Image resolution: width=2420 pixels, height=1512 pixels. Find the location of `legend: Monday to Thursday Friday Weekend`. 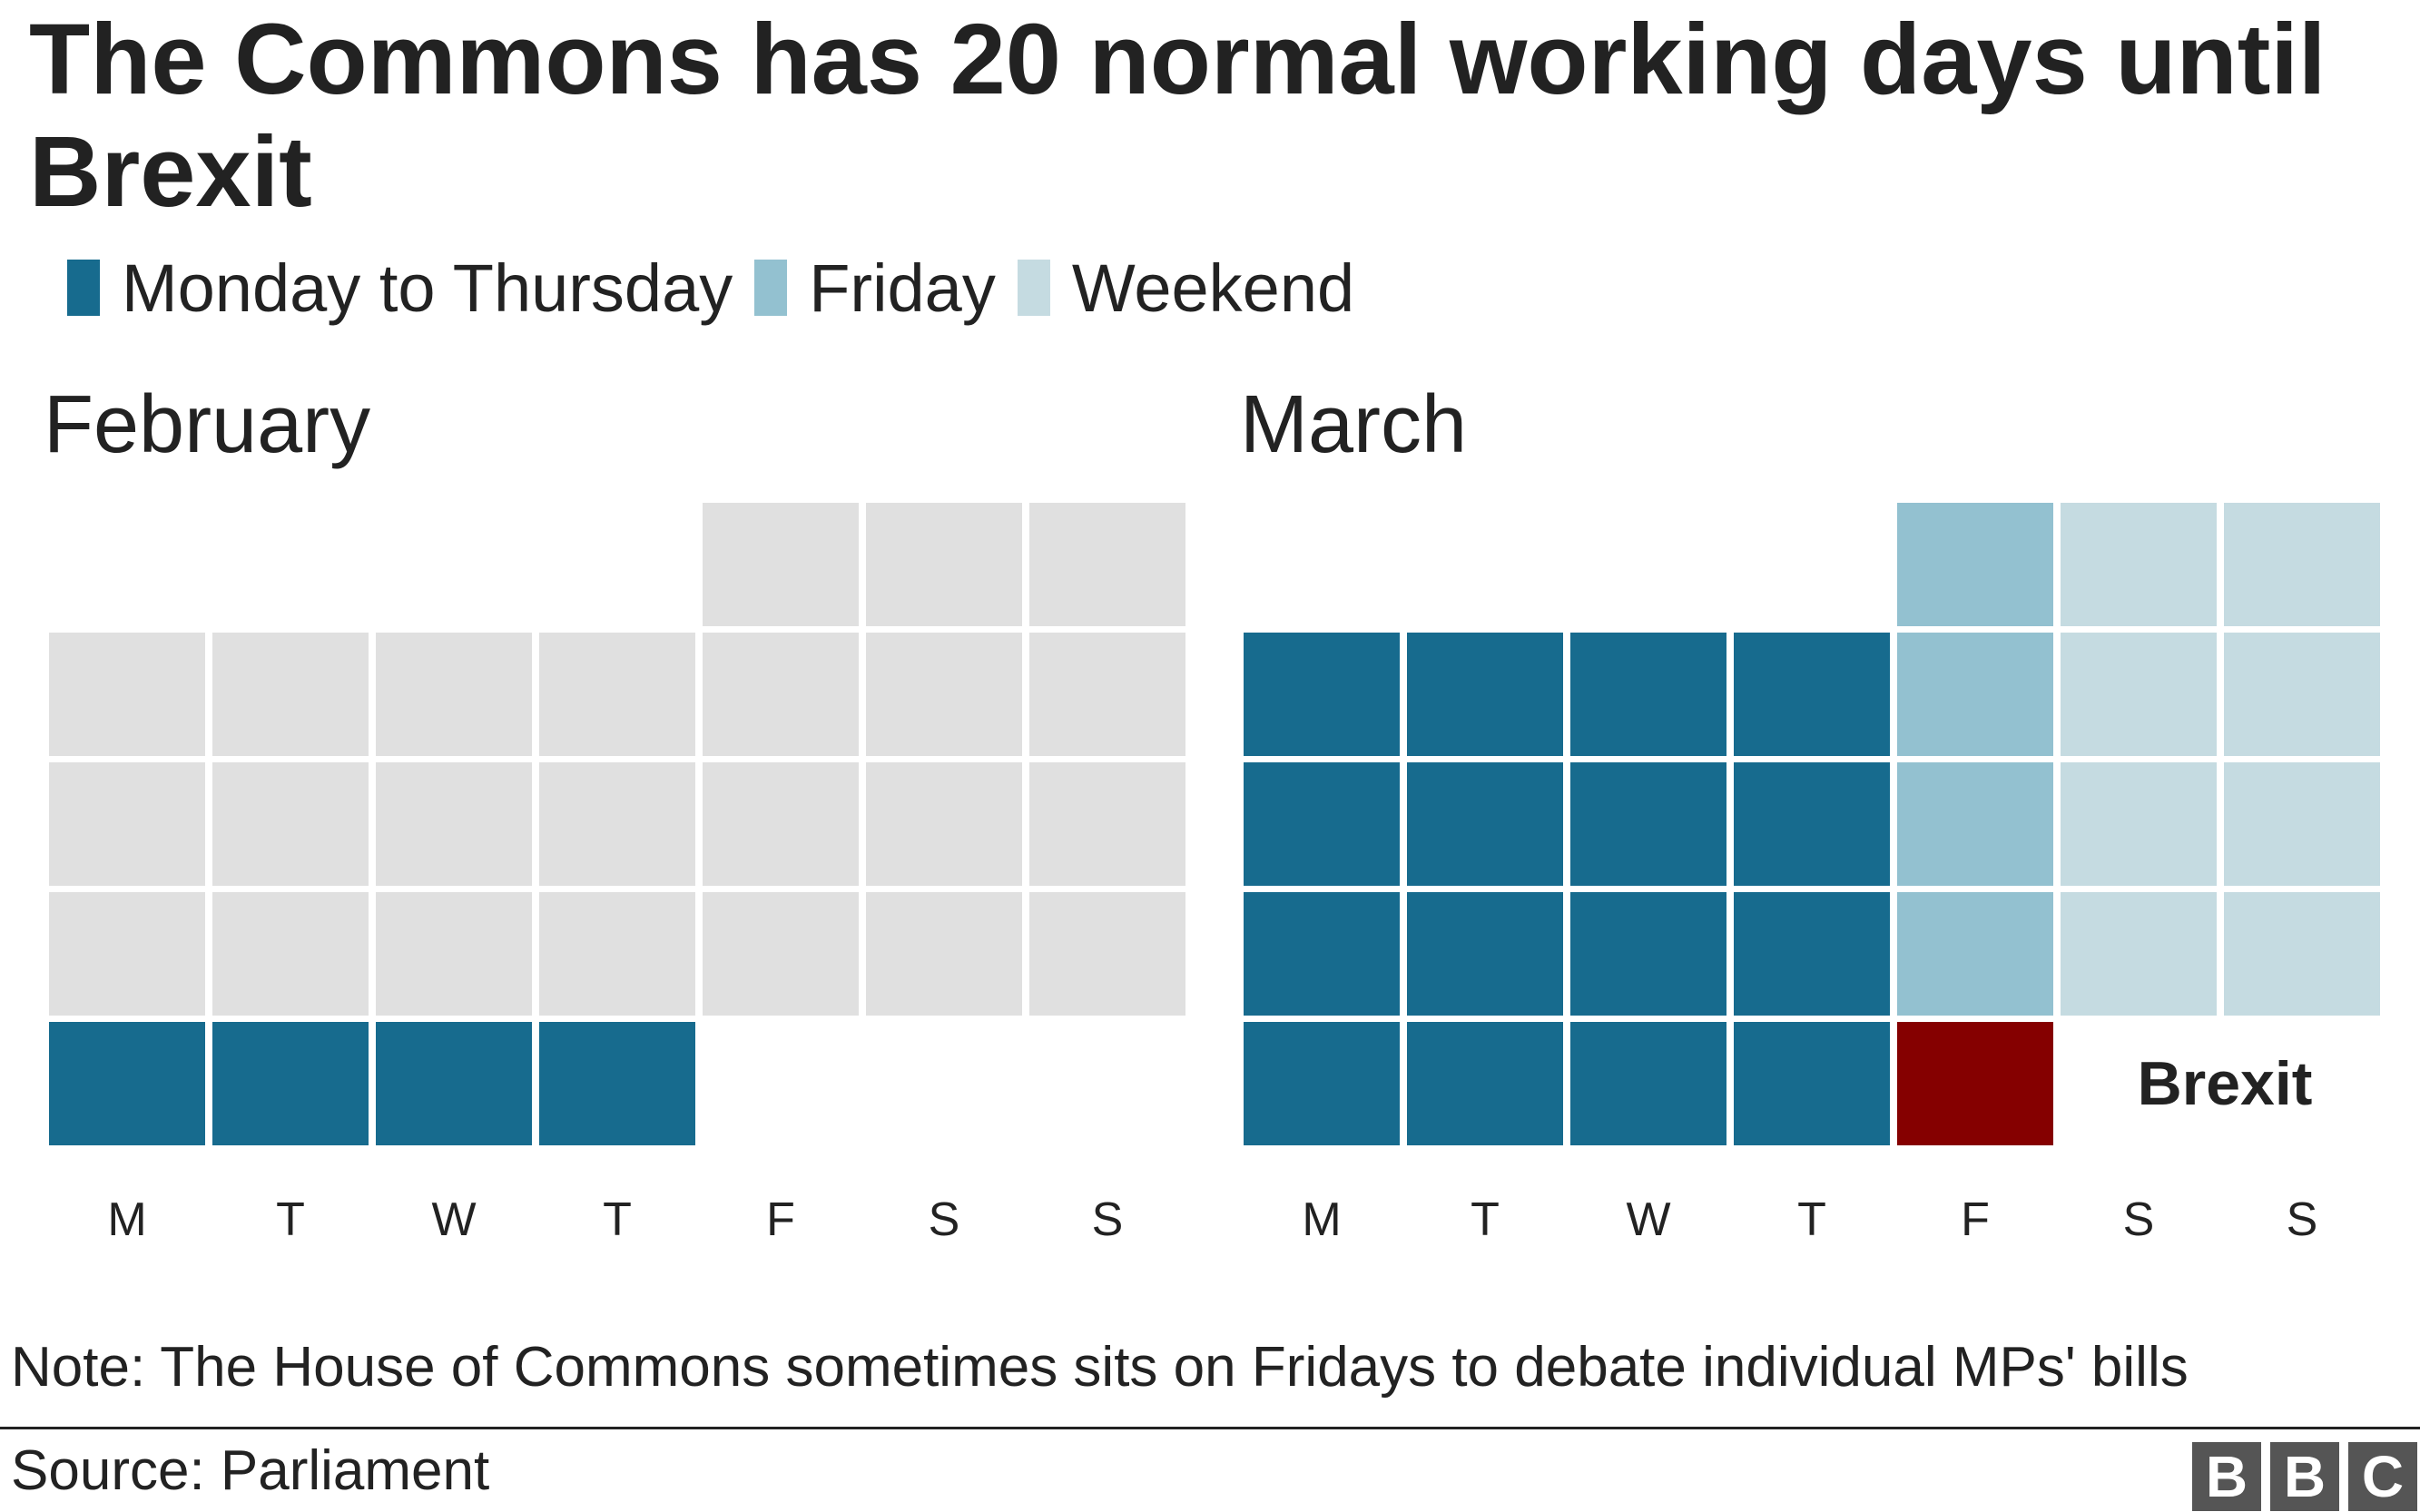

legend: Monday to Thursday Friday Weekend is located at coordinates (722, 288).